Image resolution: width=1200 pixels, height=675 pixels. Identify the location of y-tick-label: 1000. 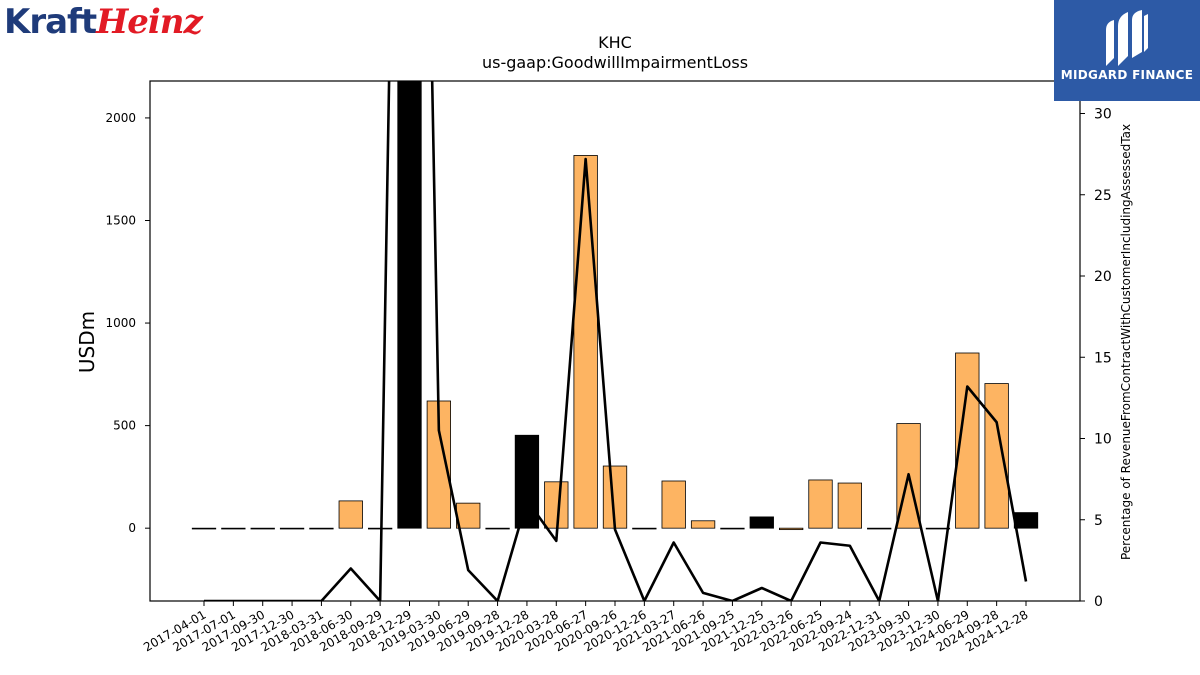
(120, 323).